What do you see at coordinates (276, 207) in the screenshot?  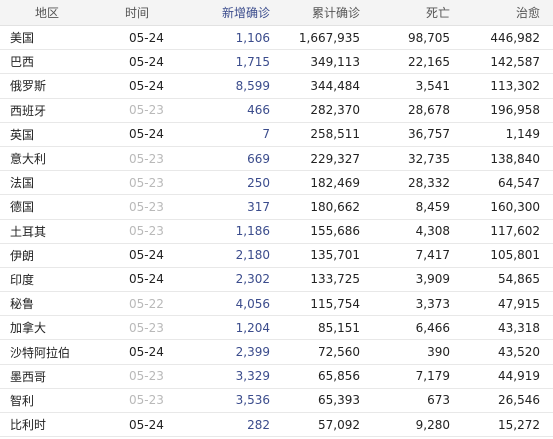 I see `table-row: 德国 05-23 317 180,662 8,459 160,300` at bounding box center [276, 207].